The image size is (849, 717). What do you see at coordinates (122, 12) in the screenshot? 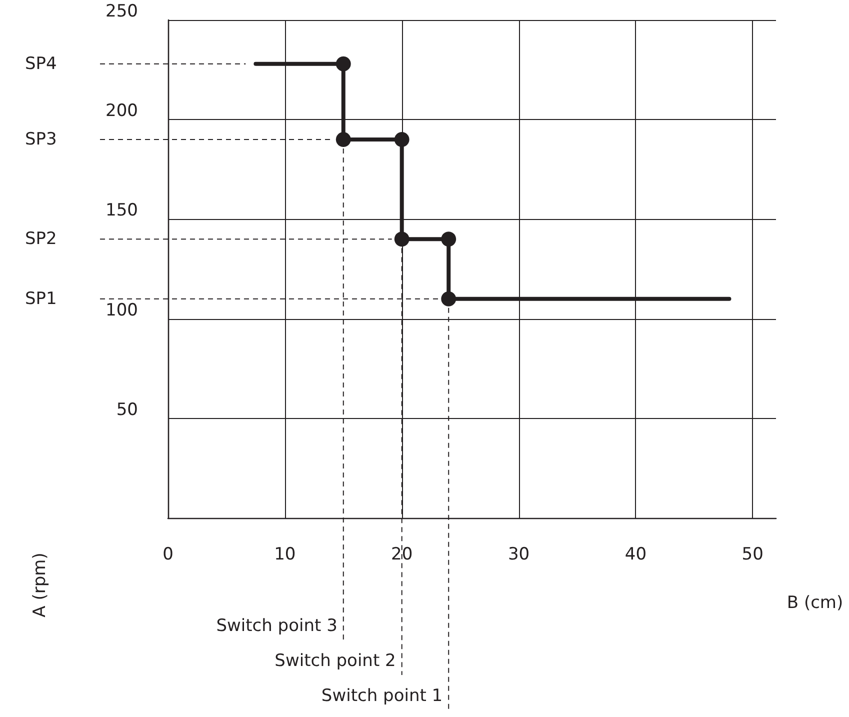
I see `y-tick-label: 250` at bounding box center [122, 12].